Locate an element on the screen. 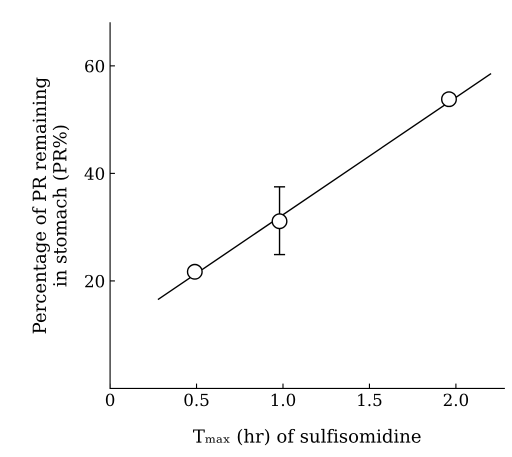  x-axis-title: Tₘₐₓ (hr) of sulfisomidine is located at coordinates (307, 437).